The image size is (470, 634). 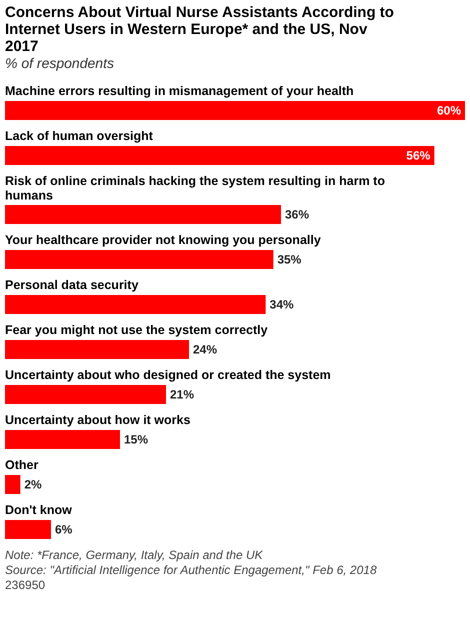 What do you see at coordinates (195, 188) in the screenshot?
I see `y-tick-label: Risk of online criminals hacking the system resulting in harm to humans` at bounding box center [195, 188].